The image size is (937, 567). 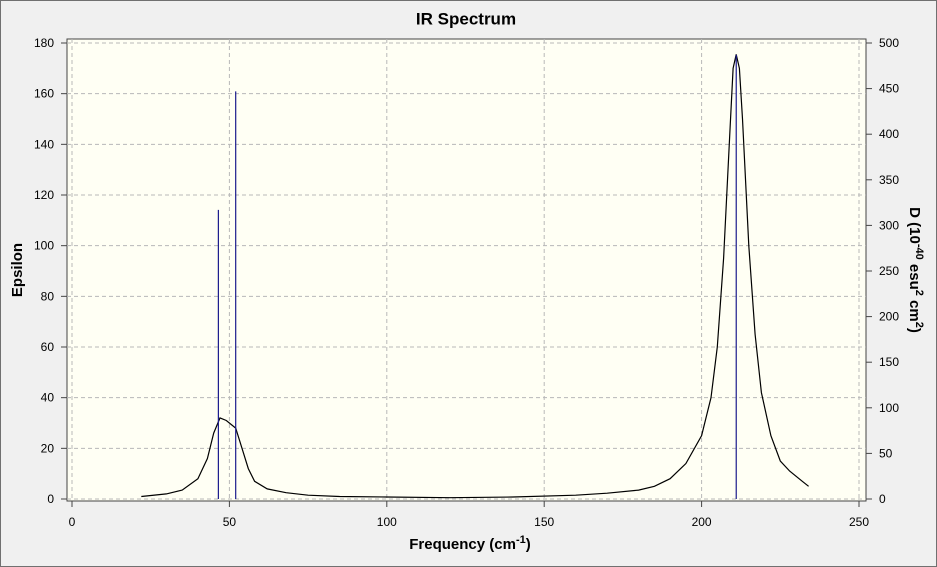 I want to click on y-tick-label: 120, so click(x=44, y=195).